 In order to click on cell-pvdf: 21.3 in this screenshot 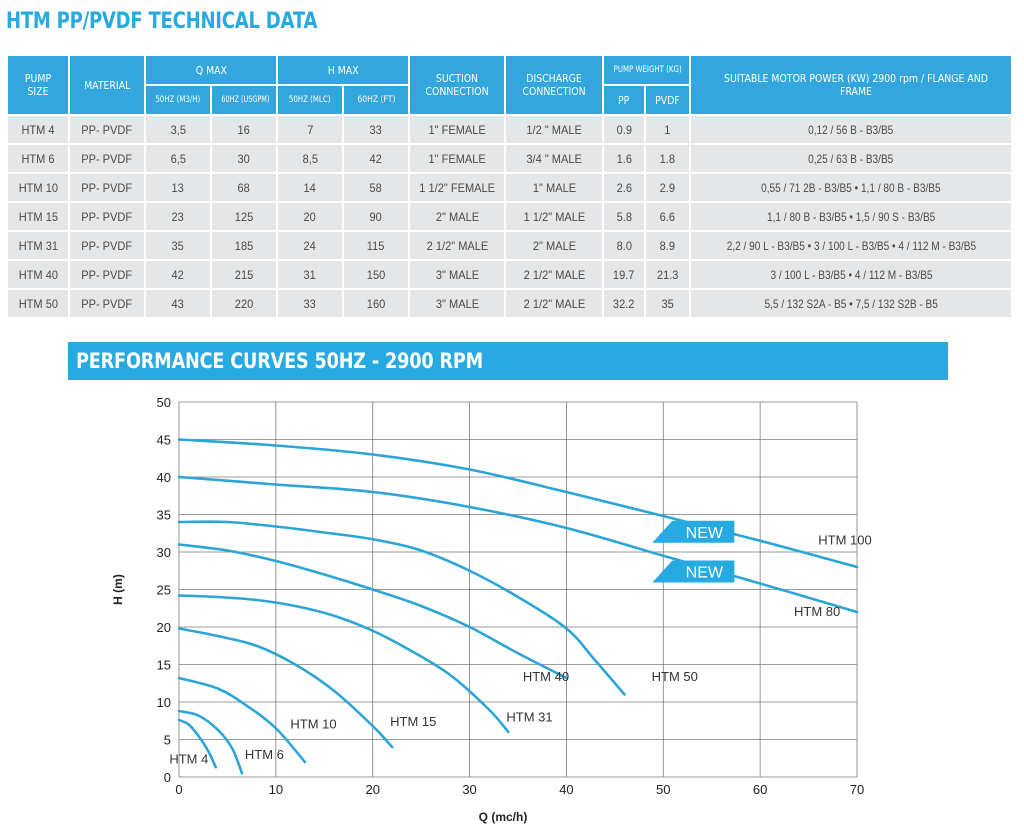, I will do `click(668, 274)`.